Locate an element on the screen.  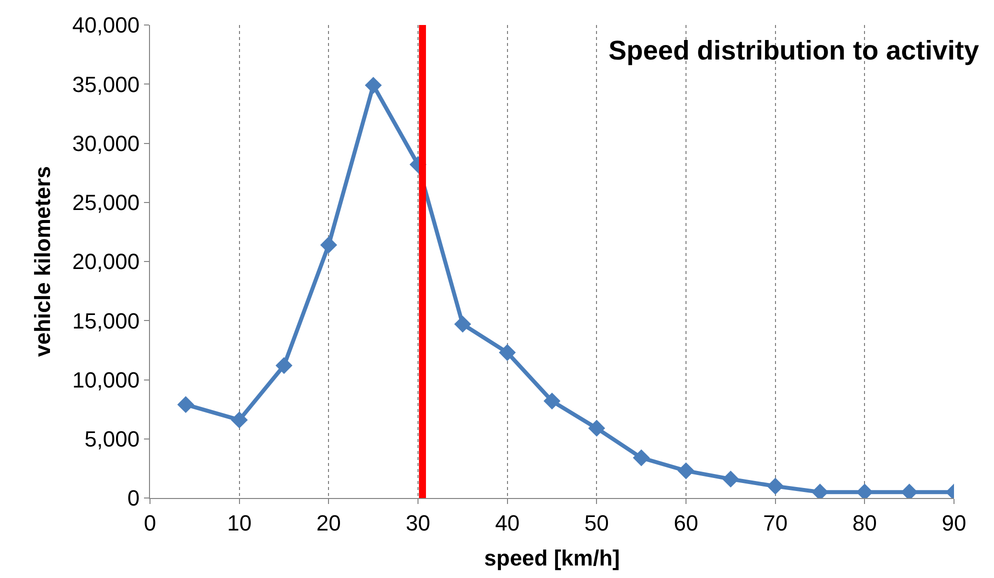
y-tick-label: 40,000 is located at coordinates (106, 25).